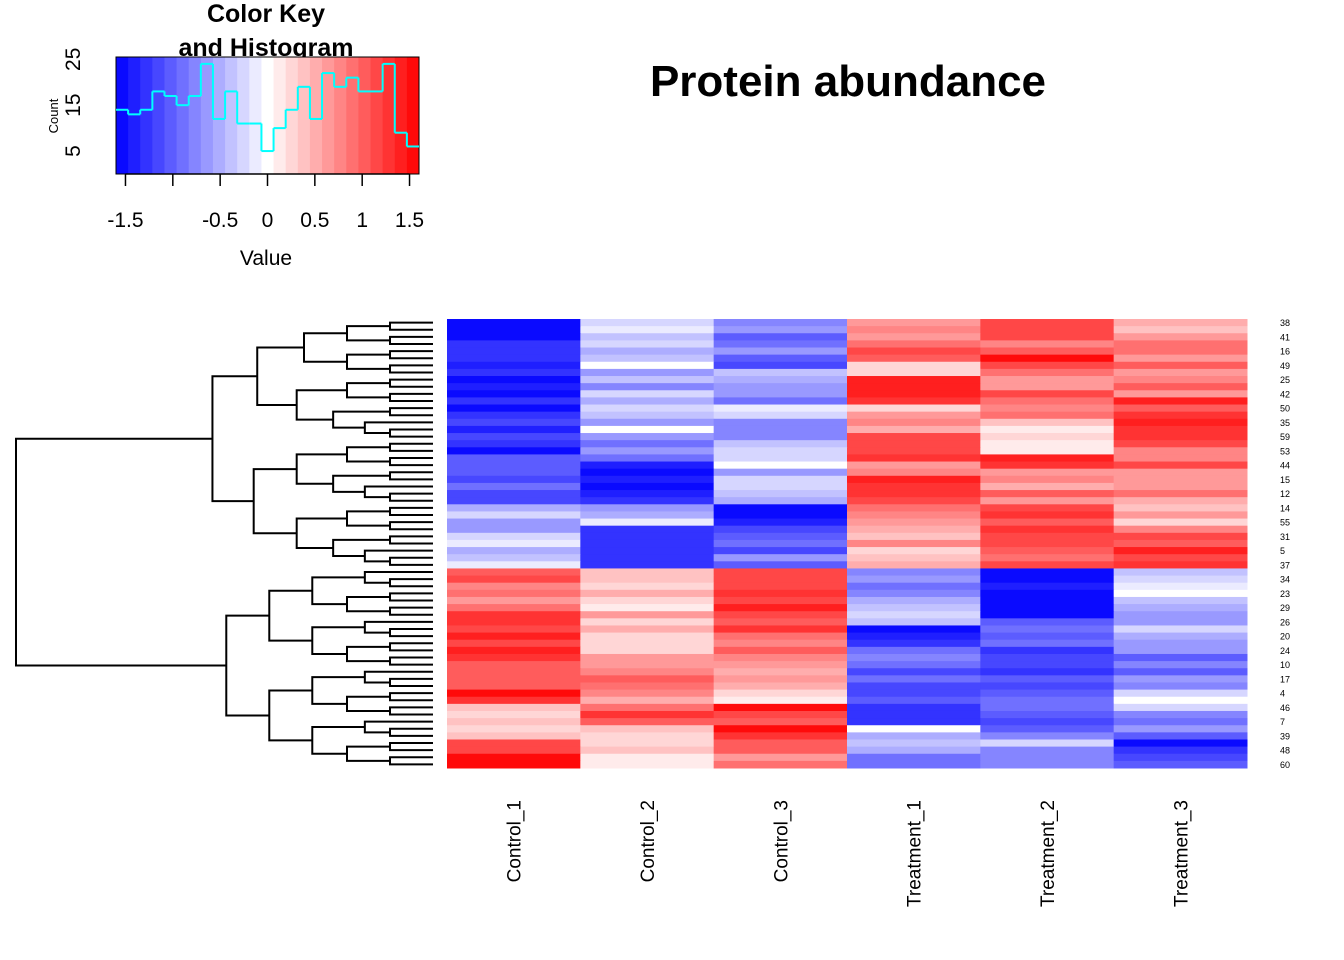  Describe the element at coordinates (1285, 523) in the screenshot. I see `row-label: 55` at that location.